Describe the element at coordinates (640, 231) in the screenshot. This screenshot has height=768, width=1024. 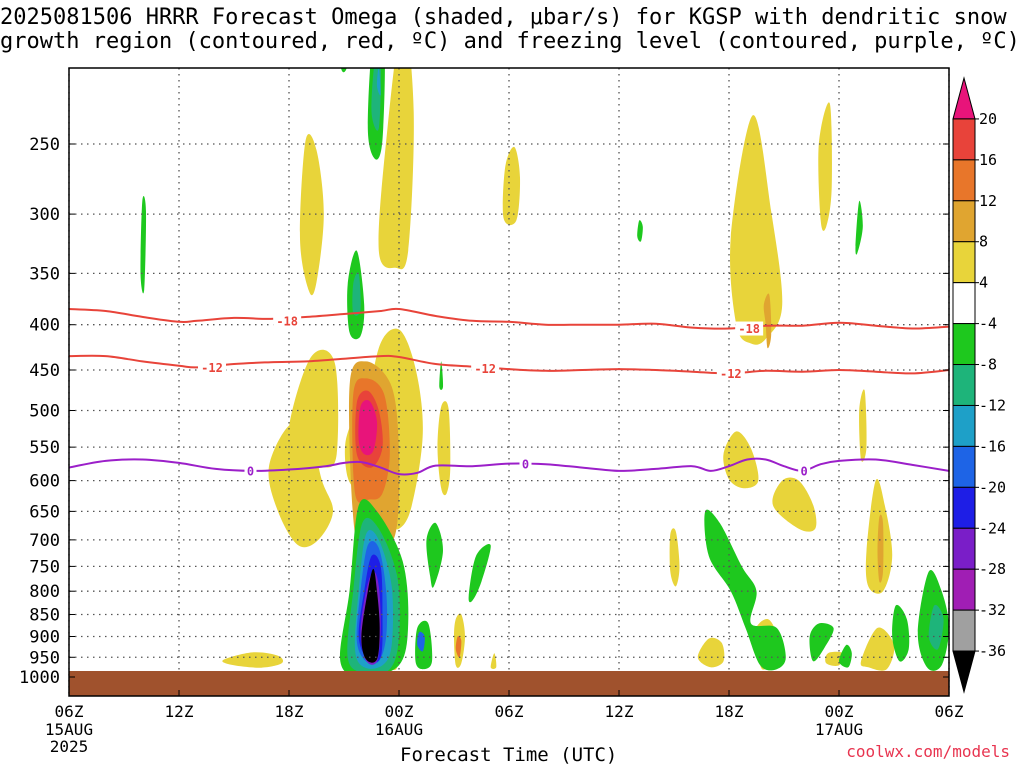
I see `omega-region--4-35` at that location.